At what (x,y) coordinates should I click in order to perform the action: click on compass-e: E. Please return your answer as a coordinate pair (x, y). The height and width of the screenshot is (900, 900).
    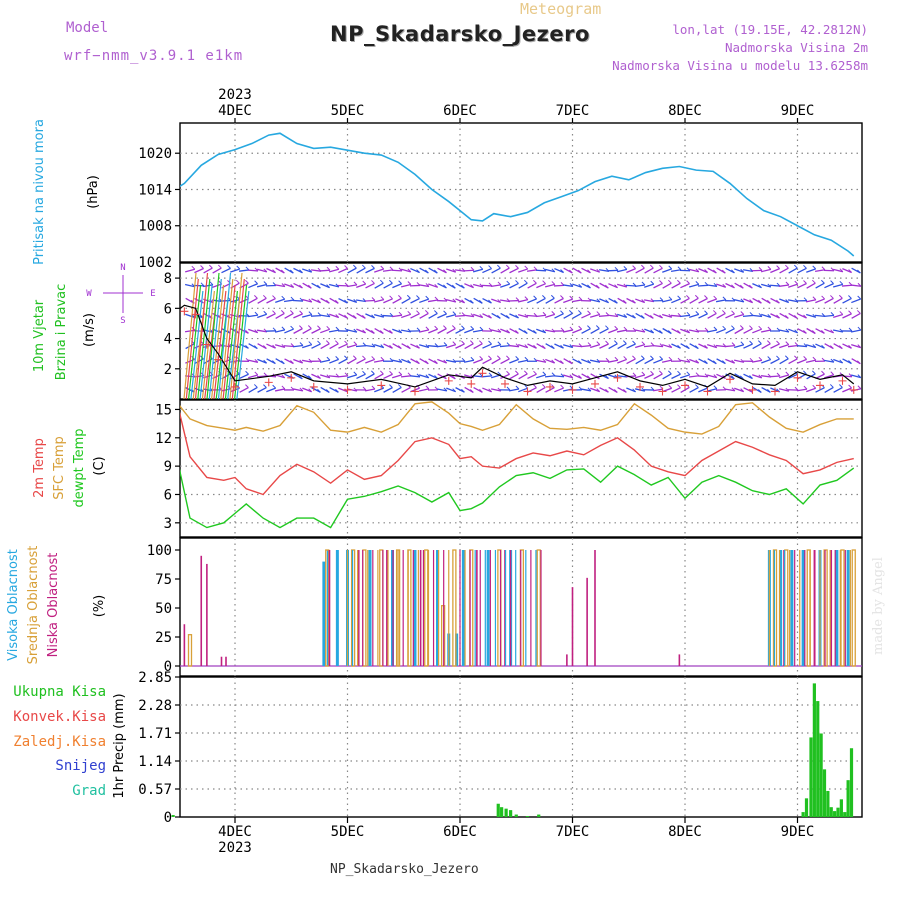
    Looking at the image, I should click on (152, 294).